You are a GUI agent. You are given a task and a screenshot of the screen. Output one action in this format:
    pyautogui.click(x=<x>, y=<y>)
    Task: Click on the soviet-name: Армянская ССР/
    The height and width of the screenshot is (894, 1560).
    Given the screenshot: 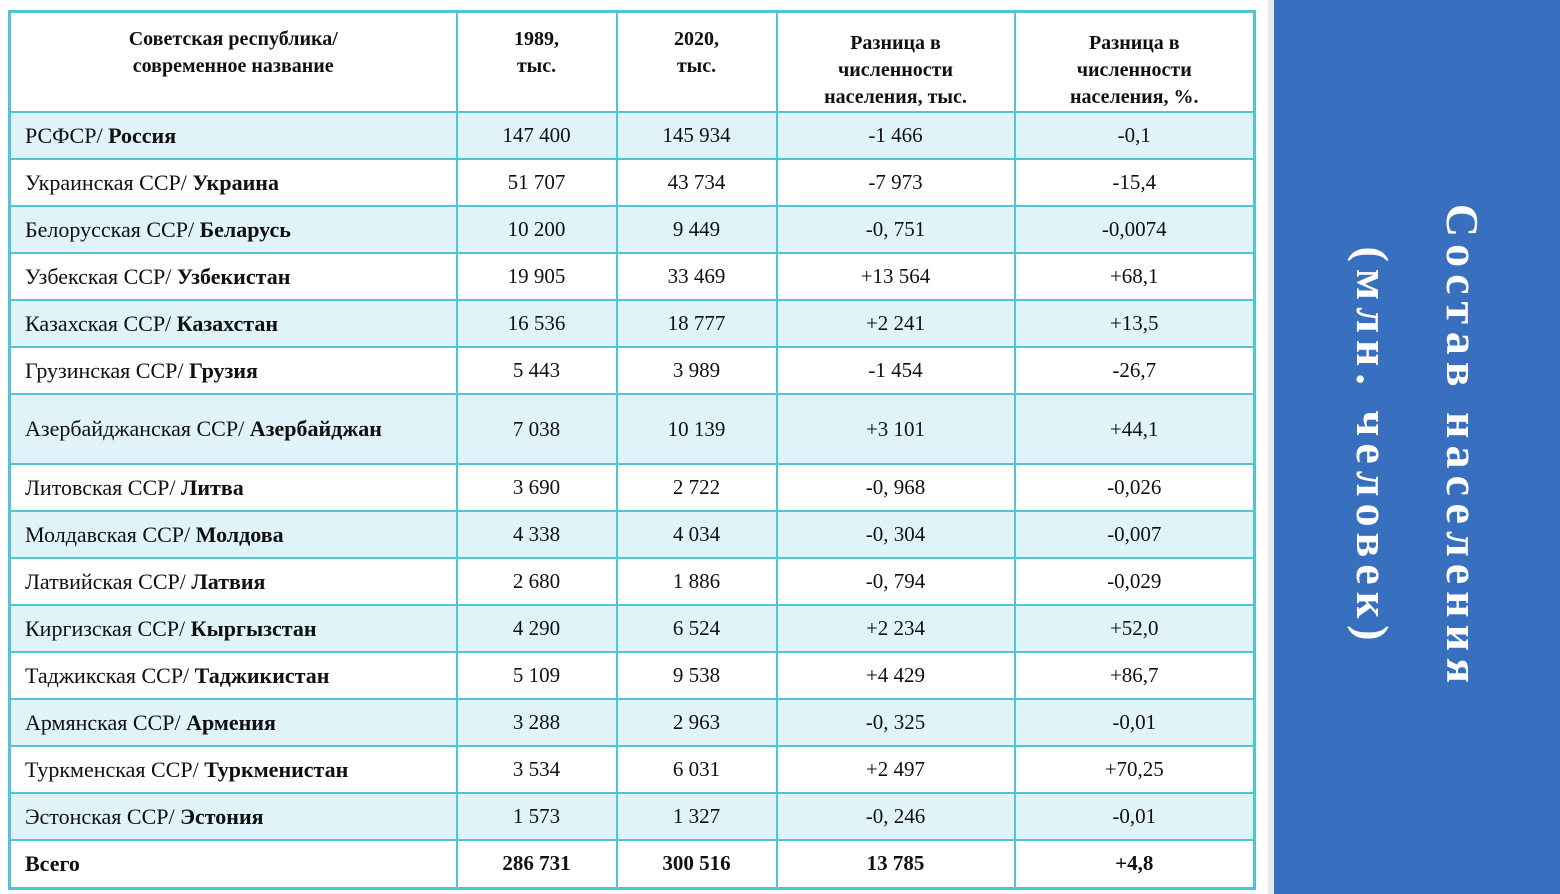 What is the action you would take?
    pyautogui.click(x=106, y=722)
    